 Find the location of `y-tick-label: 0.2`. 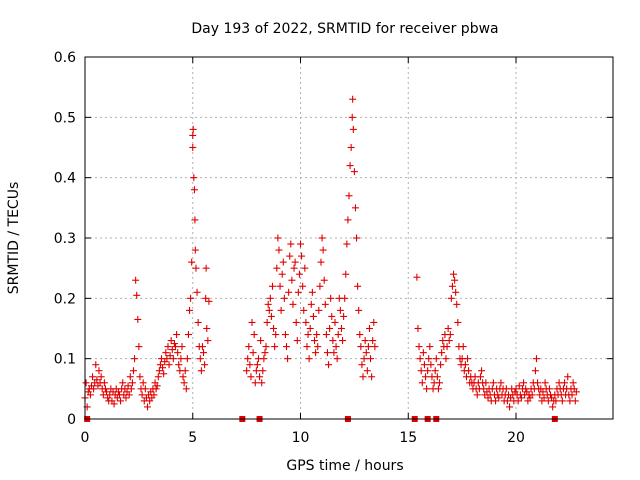

y-tick-label: 0.2 is located at coordinates (65, 299).